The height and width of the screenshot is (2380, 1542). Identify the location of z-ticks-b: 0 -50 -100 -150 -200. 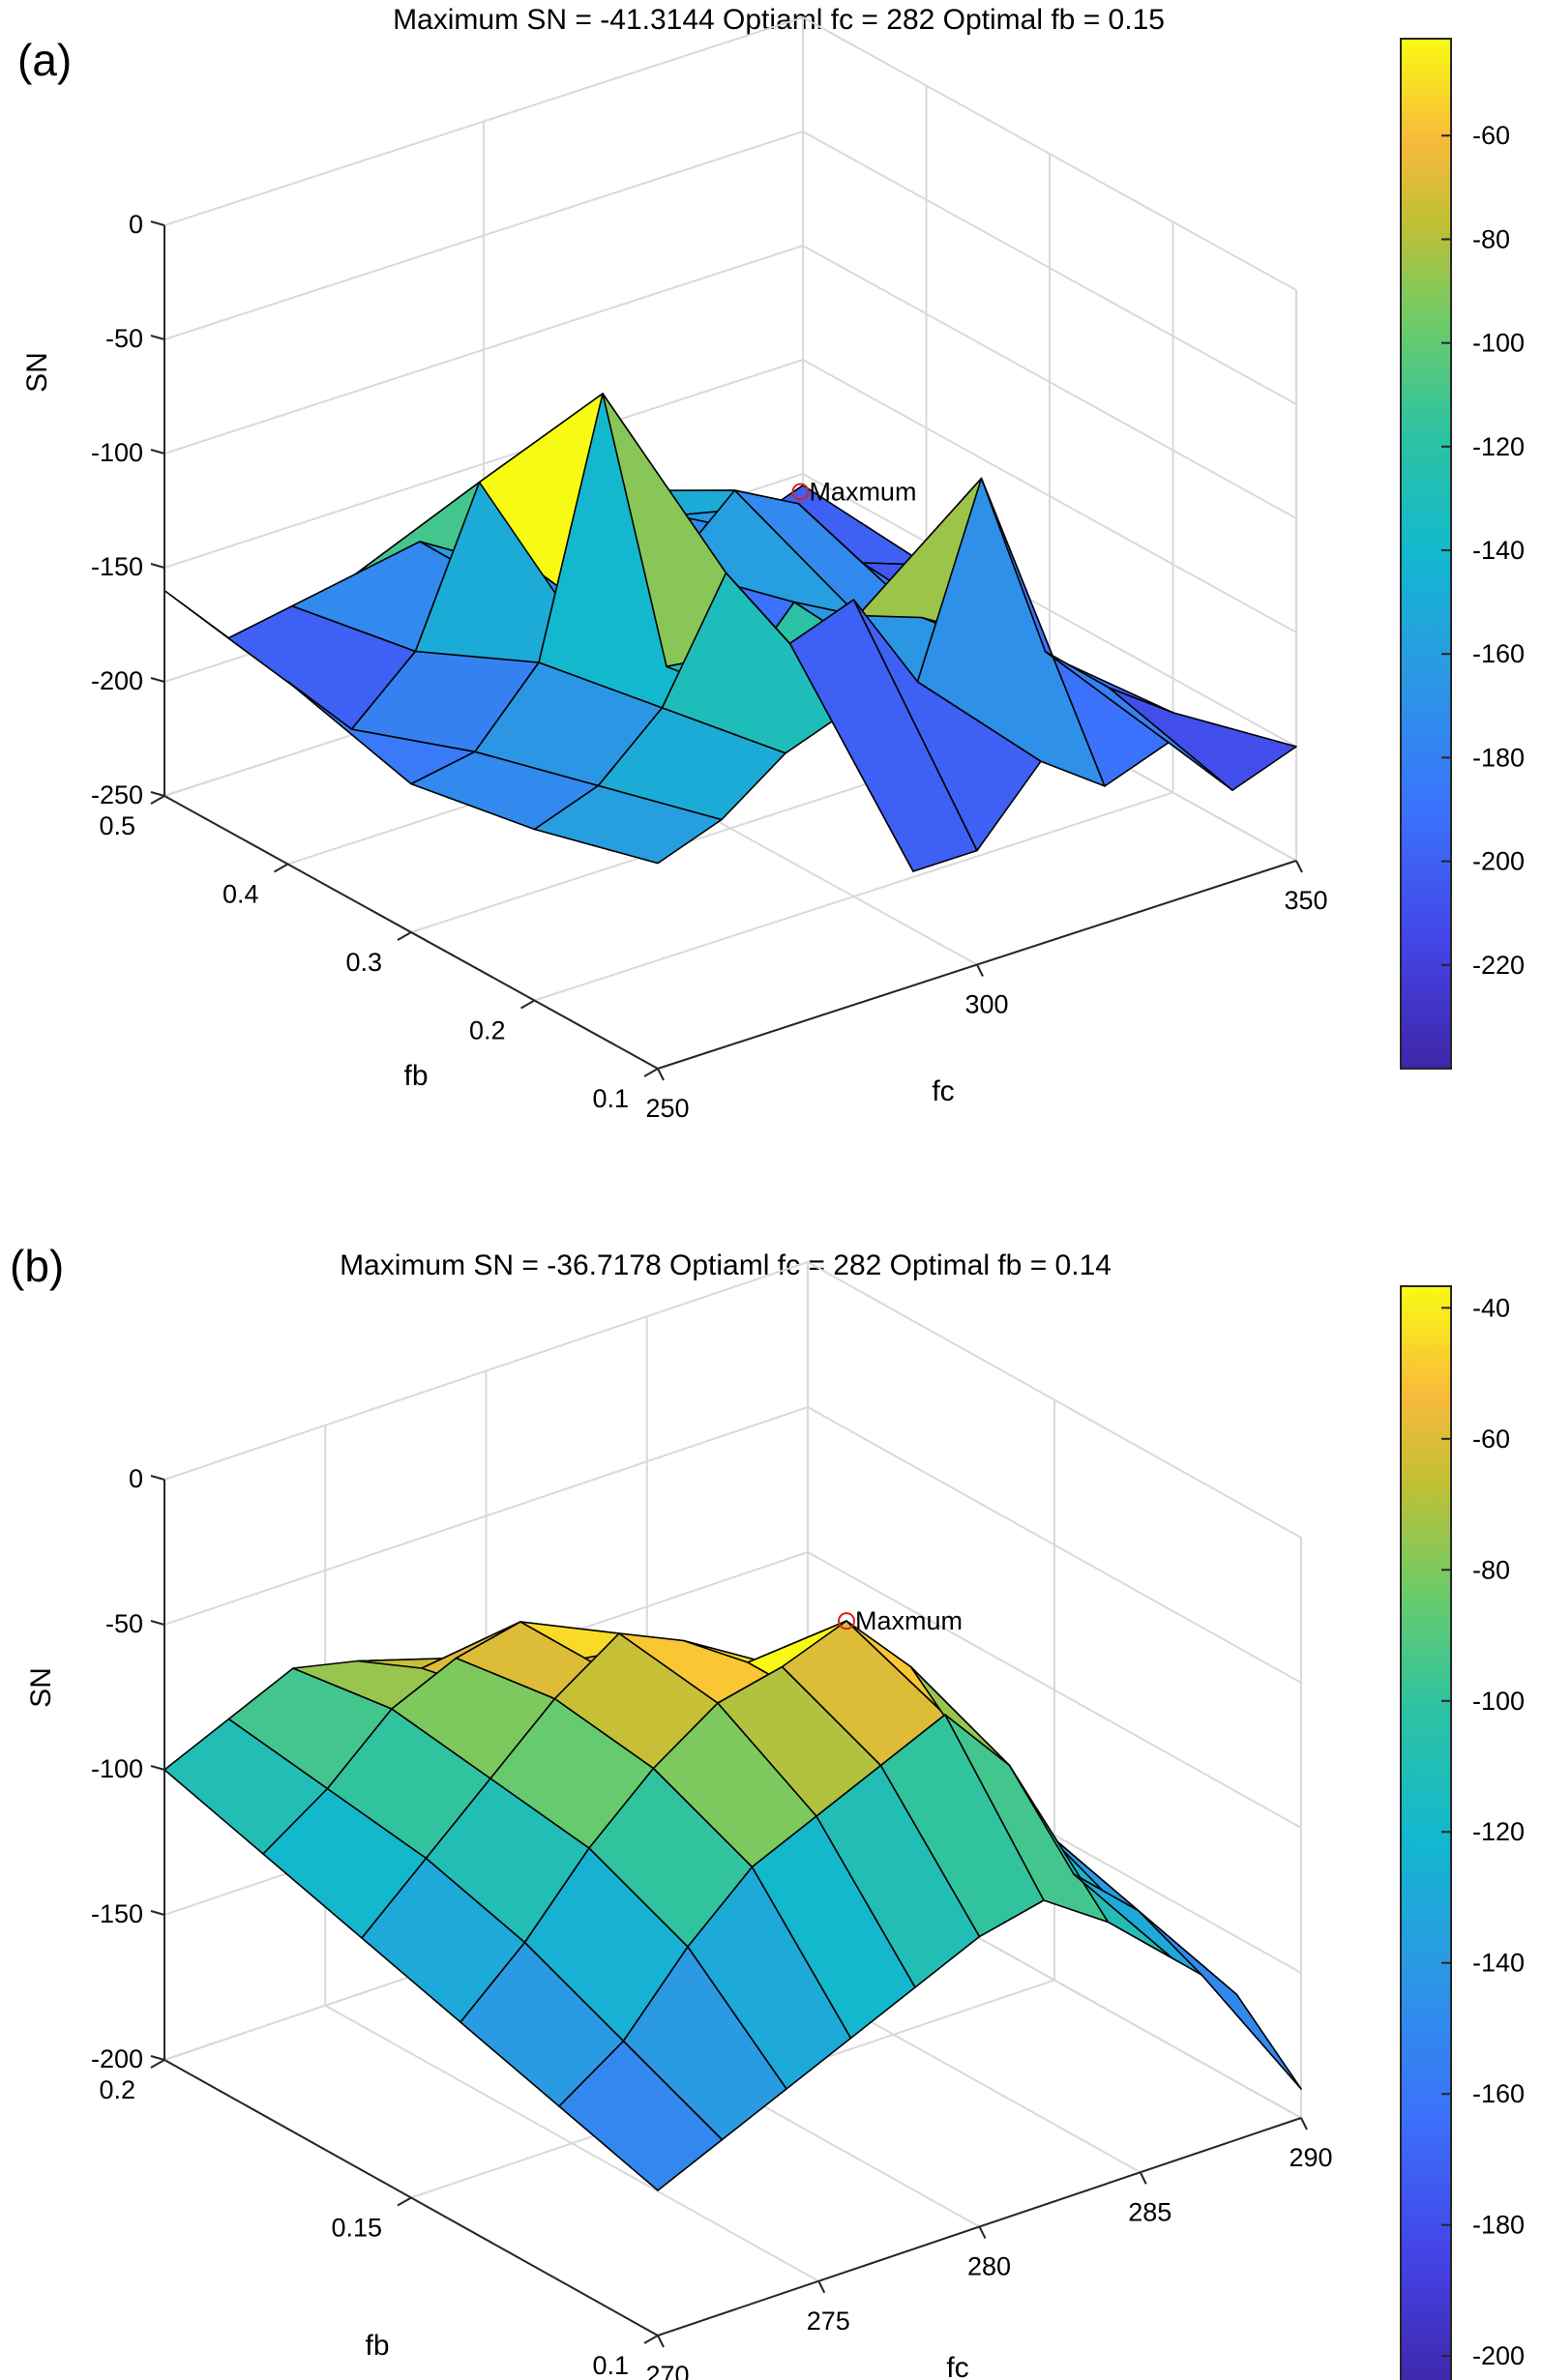
(128, 1769).